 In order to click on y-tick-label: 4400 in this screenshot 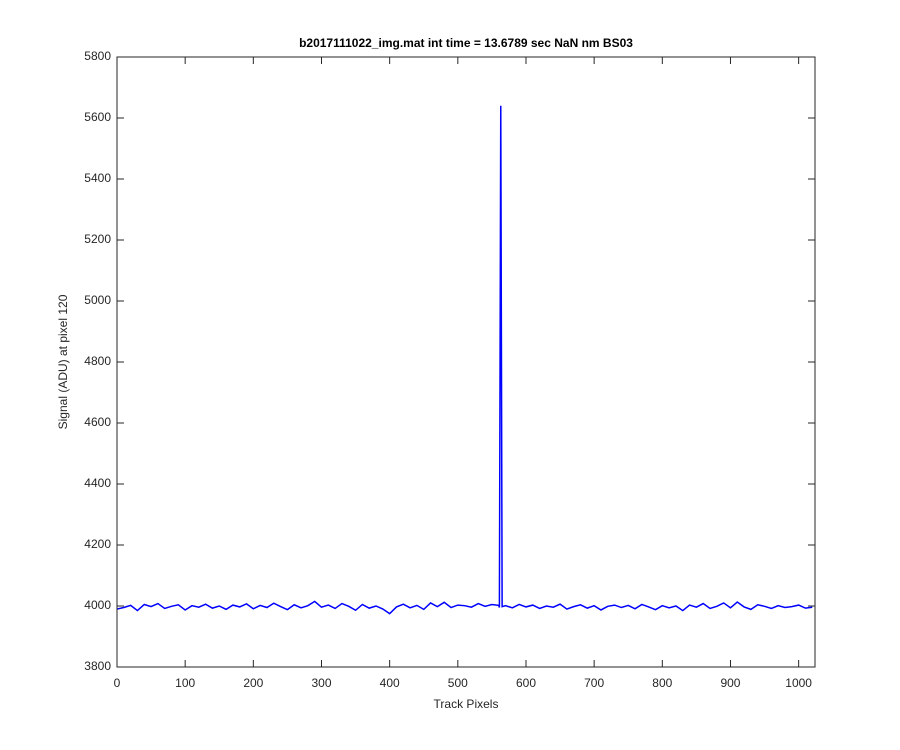, I will do `click(97, 483)`.